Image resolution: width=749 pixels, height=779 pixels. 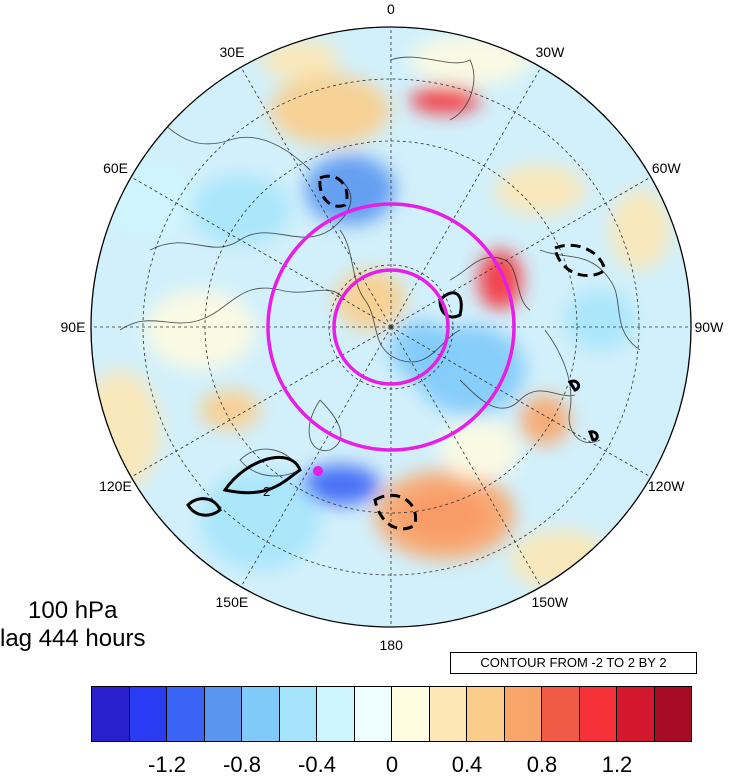 I want to click on longitude-label: 60E, so click(x=116, y=168).